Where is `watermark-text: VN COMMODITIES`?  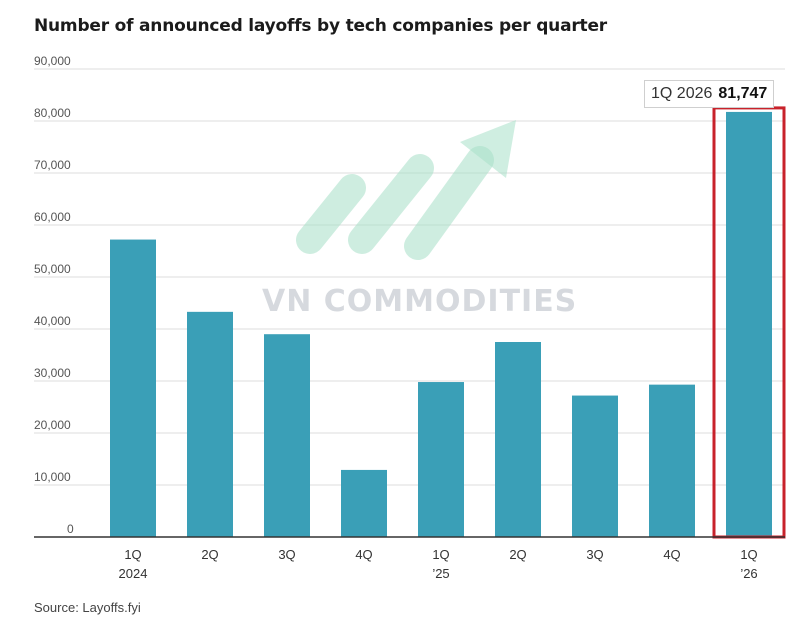 watermark-text: VN COMMODITIES is located at coordinates (420, 301).